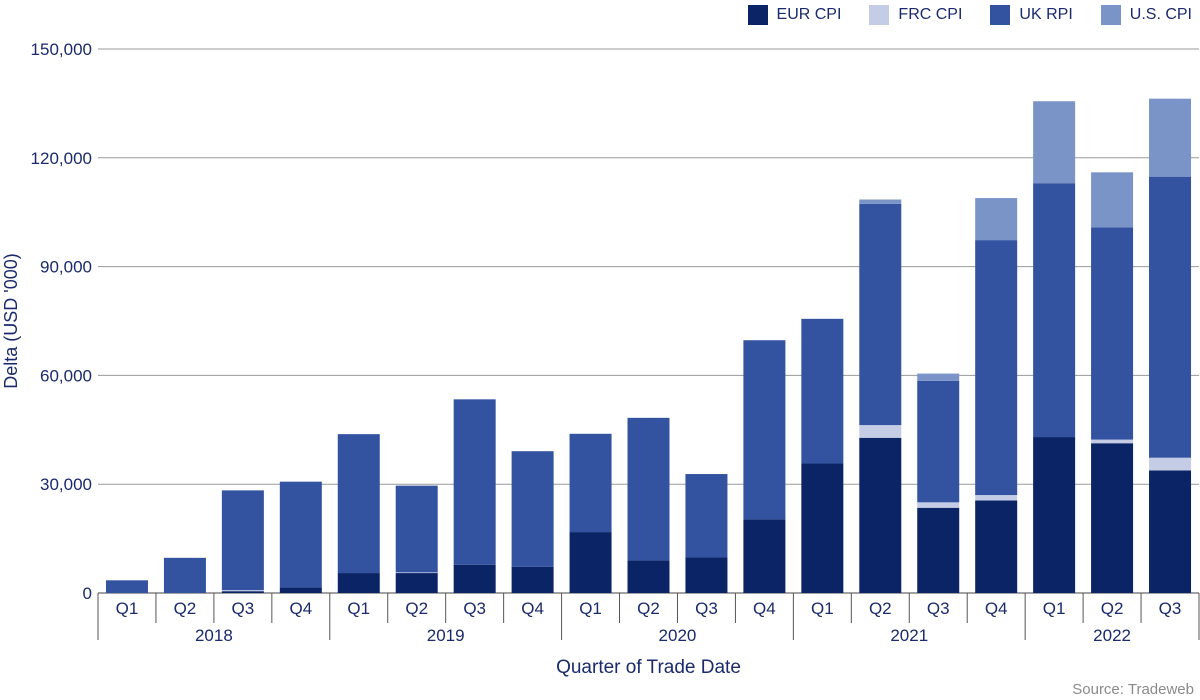 This screenshot has width=1200, height=700. Describe the element at coordinates (1133, 689) in the screenshot. I see `source-note: Source: Tradeweb` at that location.